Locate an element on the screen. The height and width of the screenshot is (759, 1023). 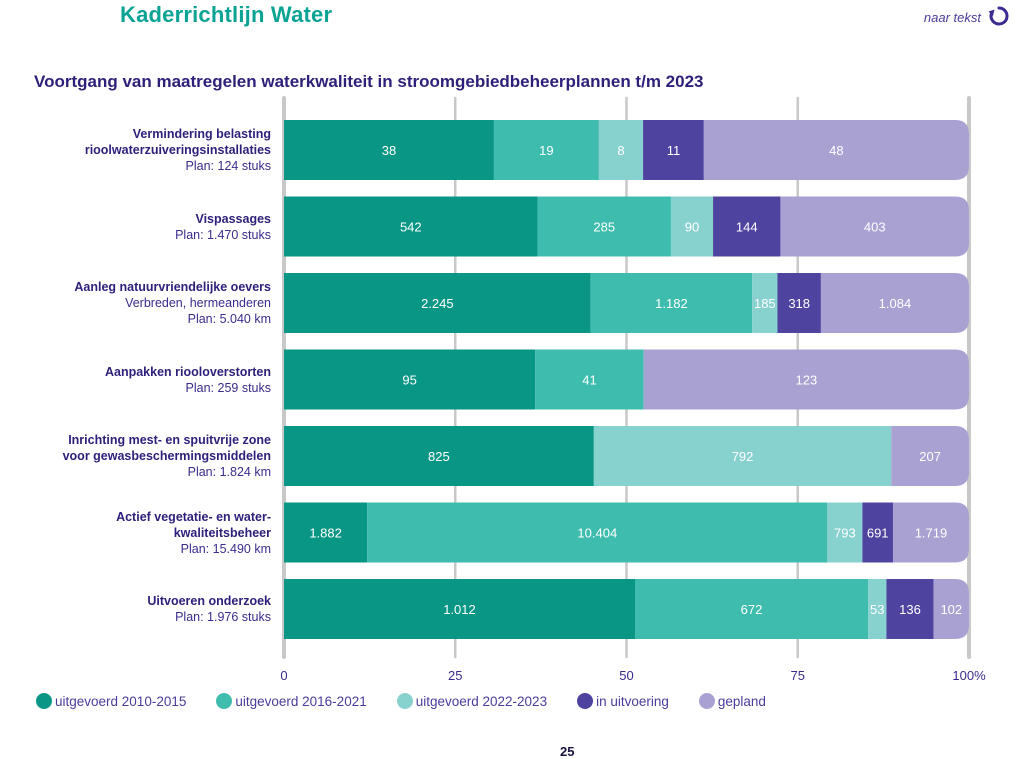
bar-segment-label: 318 is located at coordinates (799, 303).